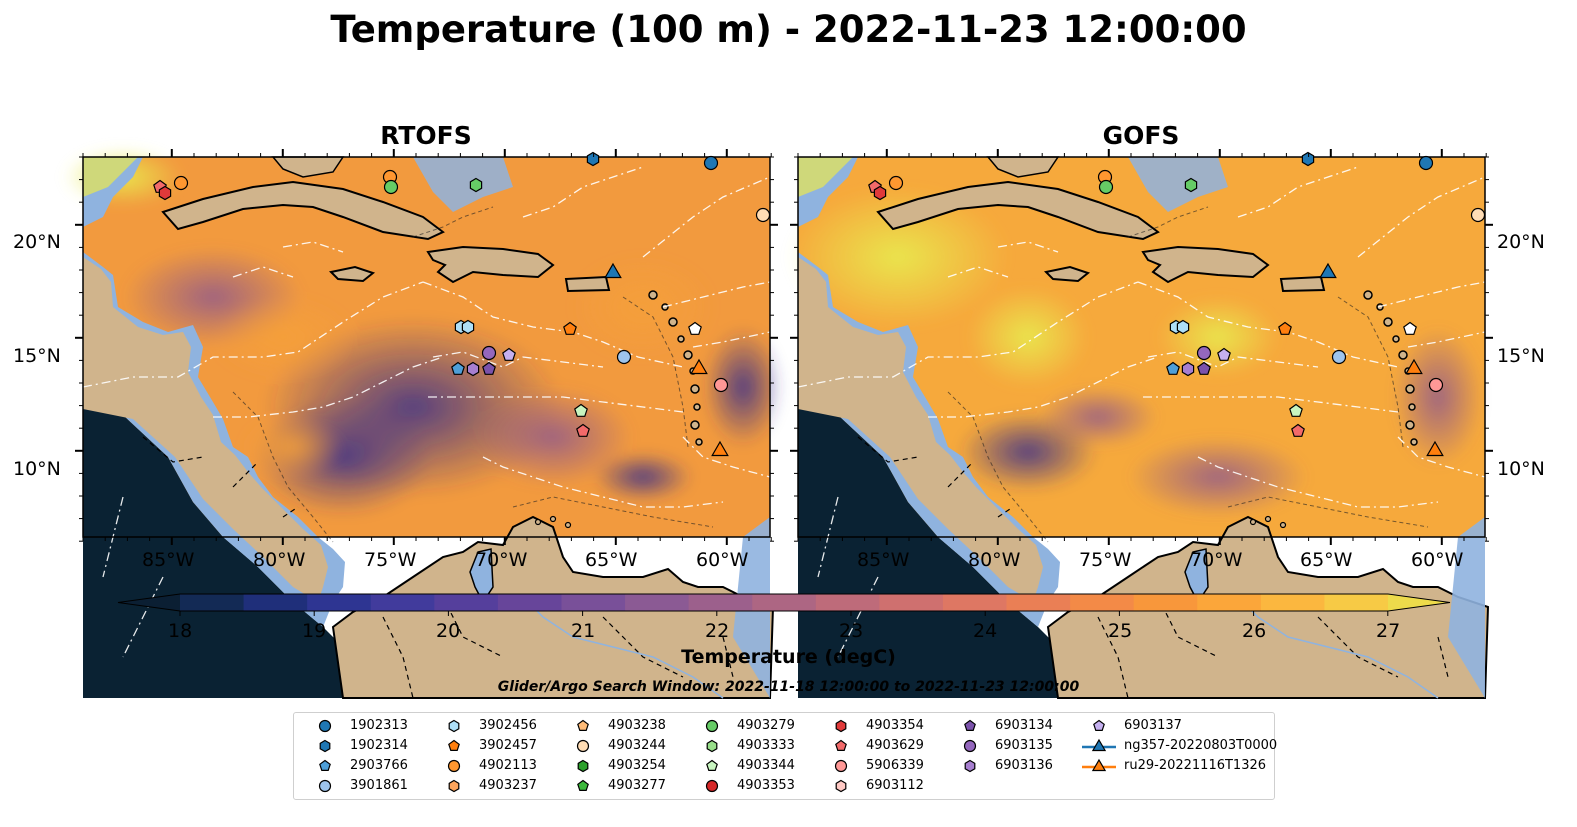 Image resolution: width=1577 pixels, height=827 pixels. Describe the element at coordinates (637, 725) in the screenshot. I see `legend-label: 4903238` at that location.